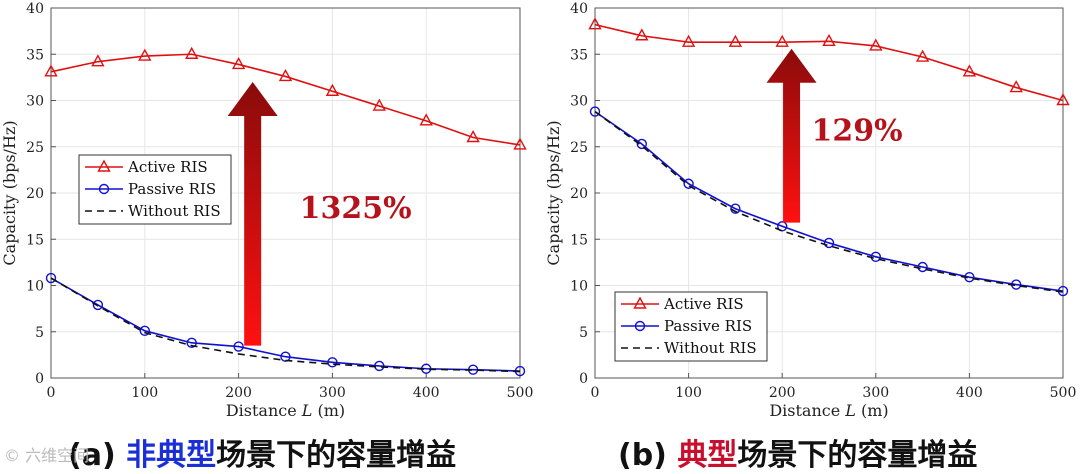 This screenshot has height=474, width=1080. What do you see at coordinates (285, 325) in the screenshot?
I see `series-line-without-ris` at bounding box center [285, 325].